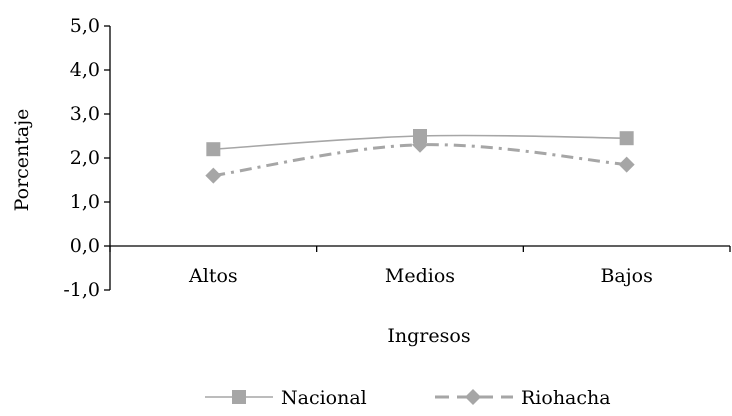 Image resolution: width=732 pixels, height=416 pixels. I want to click on y-tick-label: 2,0, so click(85, 158).